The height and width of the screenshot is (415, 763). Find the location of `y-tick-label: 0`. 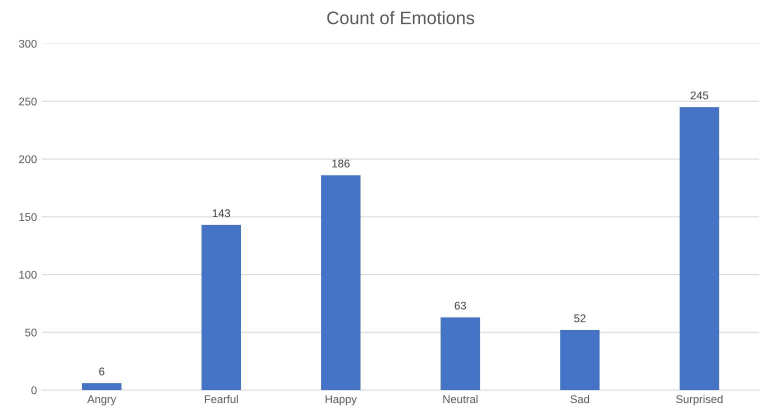

y-tick-label: 0 is located at coordinates (34, 390).